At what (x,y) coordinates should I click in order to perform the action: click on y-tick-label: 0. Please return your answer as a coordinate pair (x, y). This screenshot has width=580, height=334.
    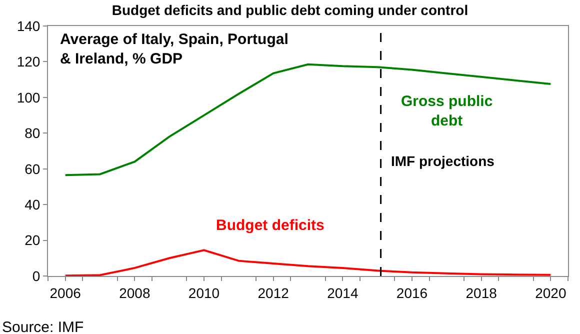
    Looking at the image, I should click on (36, 276).